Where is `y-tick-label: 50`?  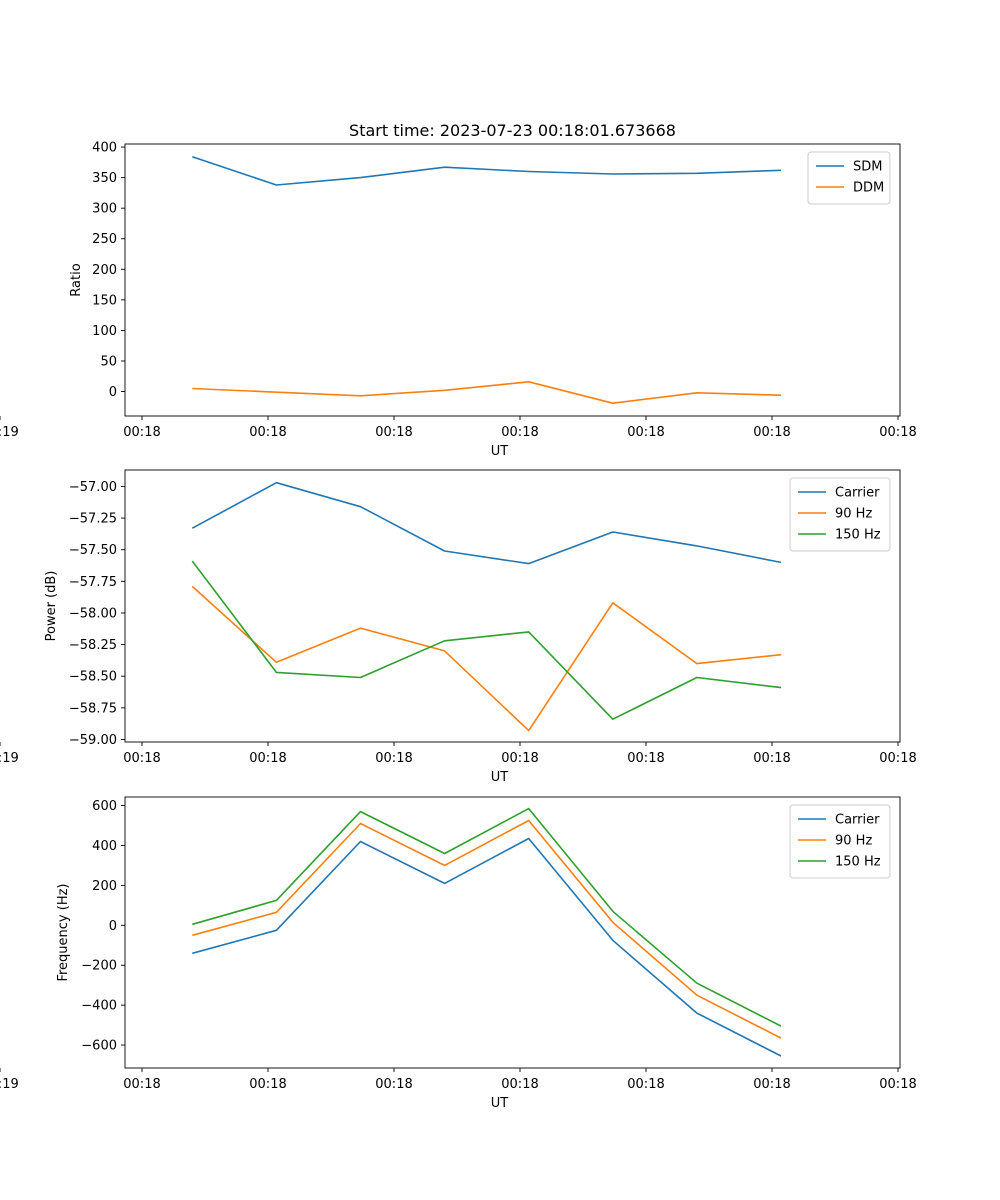
y-tick-label: 50 is located at coordinates (108, 361).